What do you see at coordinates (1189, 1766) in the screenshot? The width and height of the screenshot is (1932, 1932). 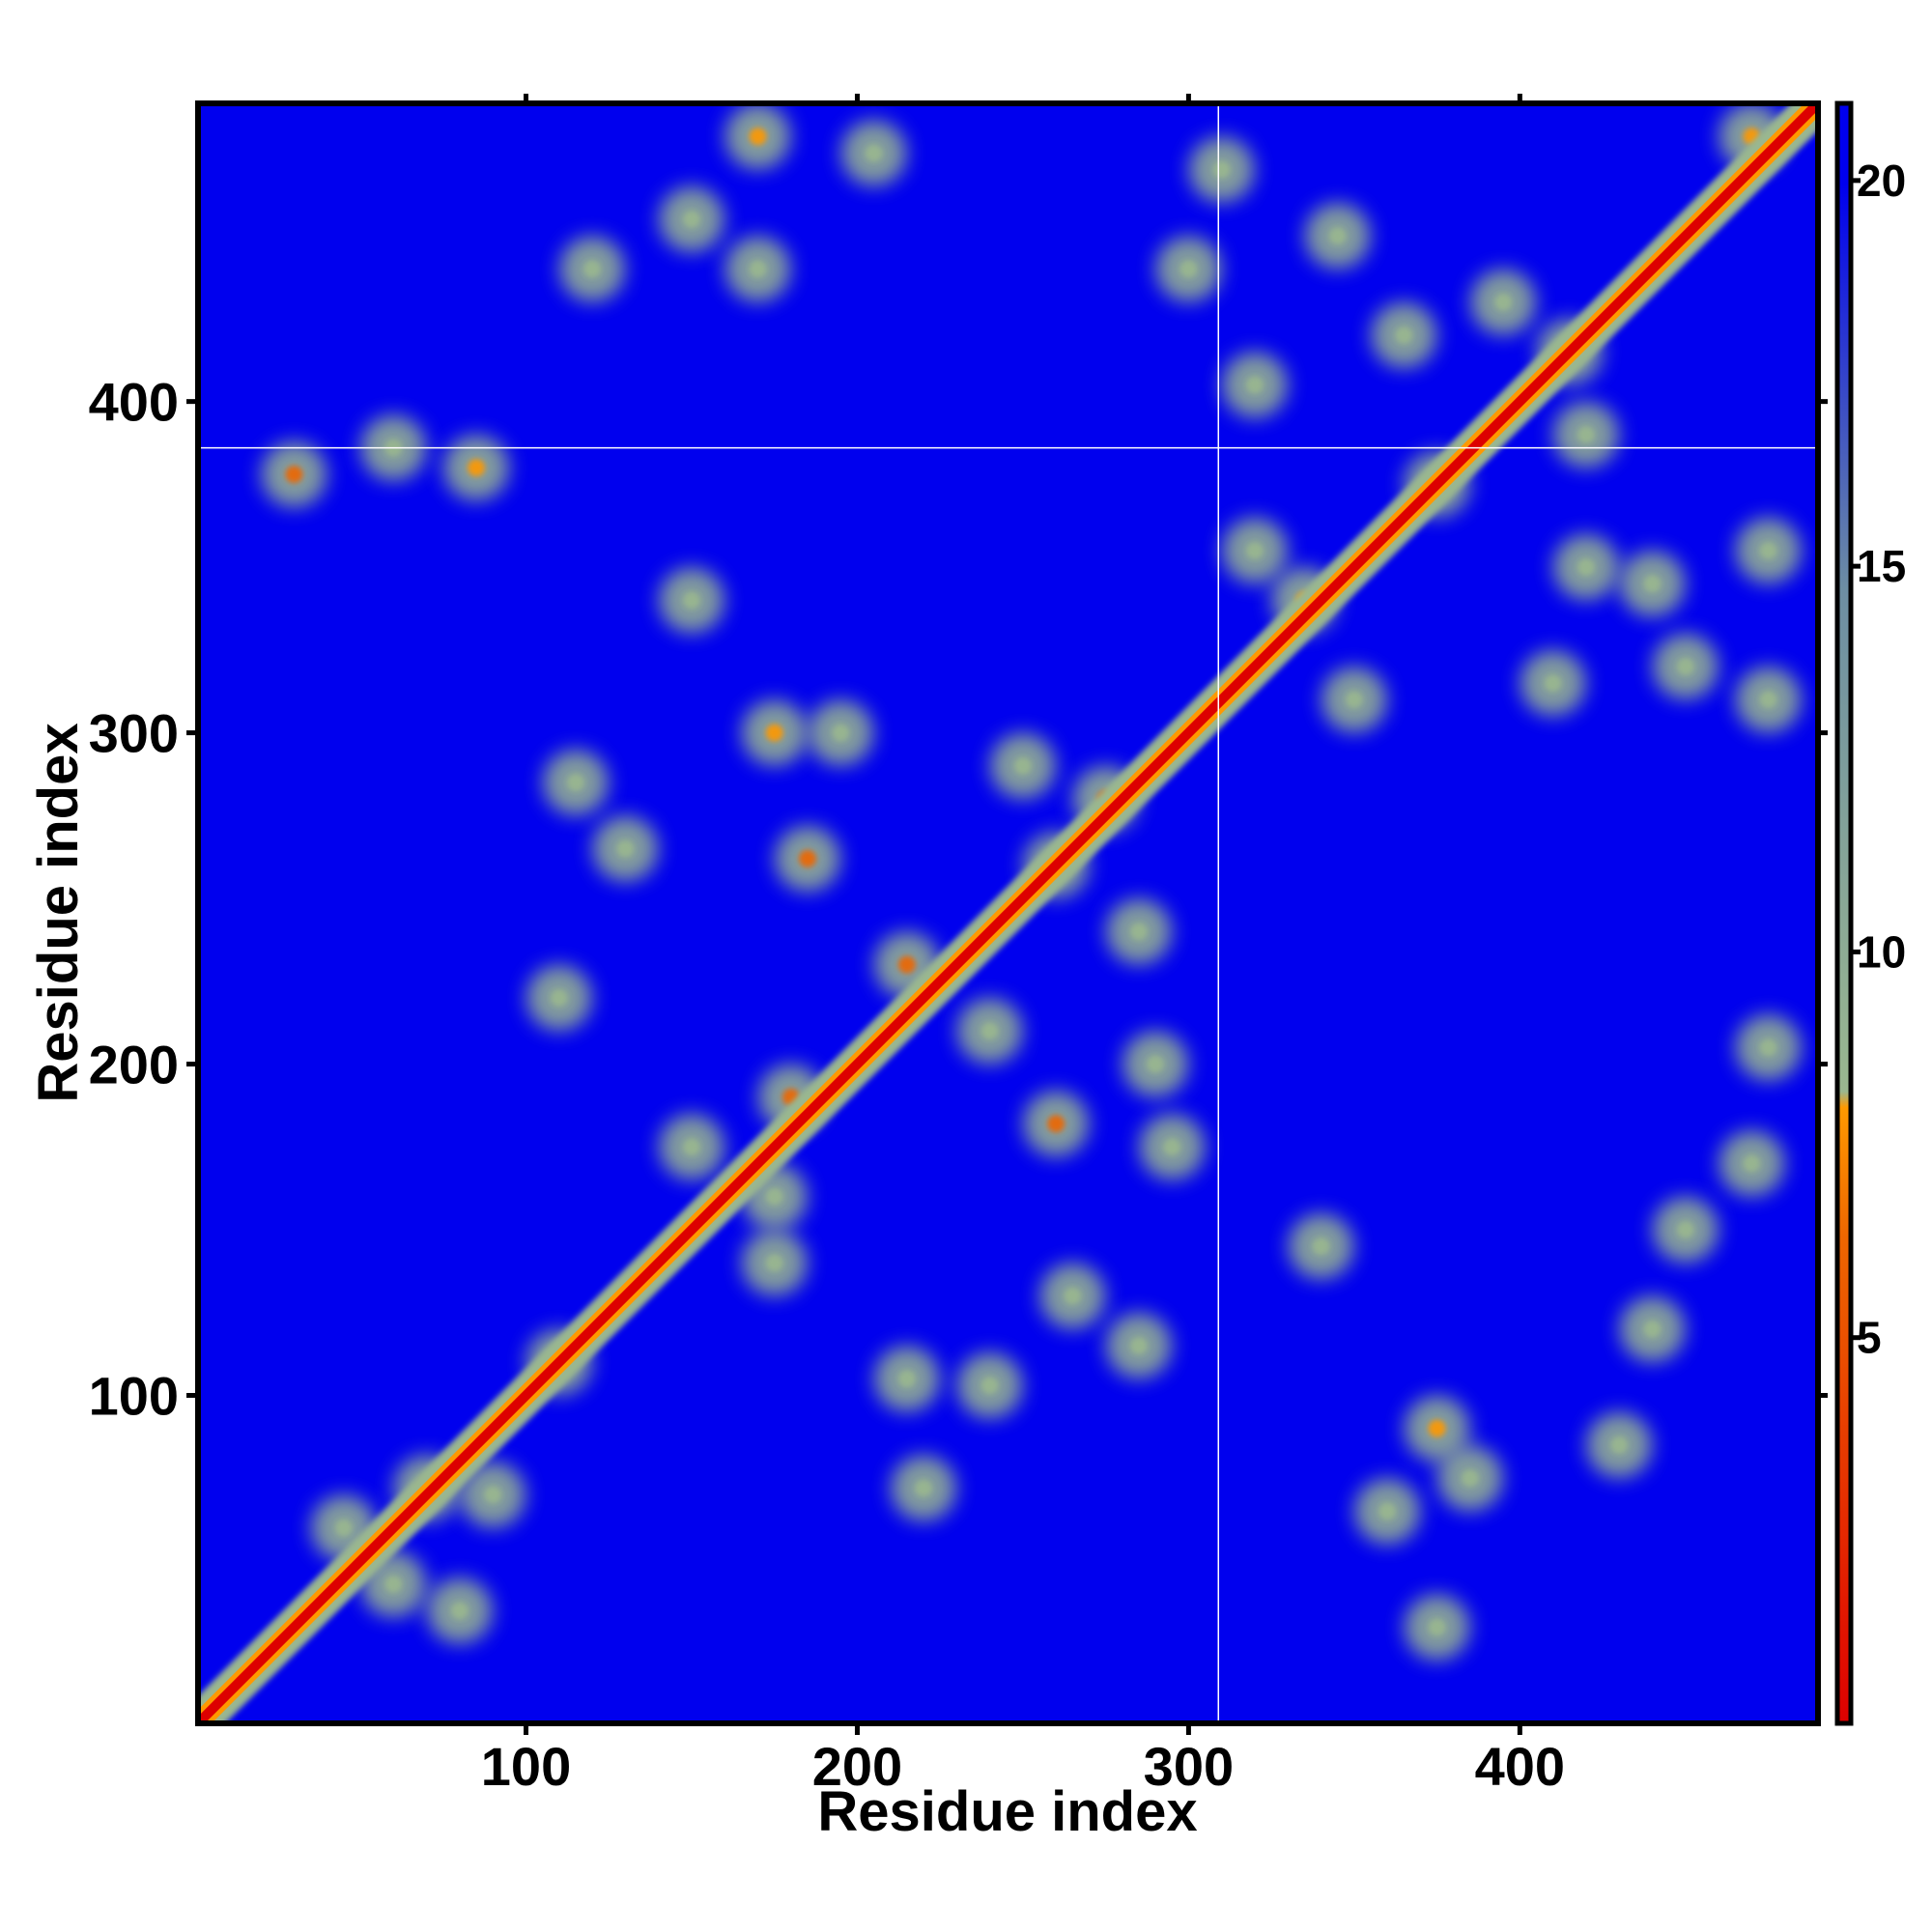 I see `x-tick-label: 300` at bounding box center [1189, 1766].